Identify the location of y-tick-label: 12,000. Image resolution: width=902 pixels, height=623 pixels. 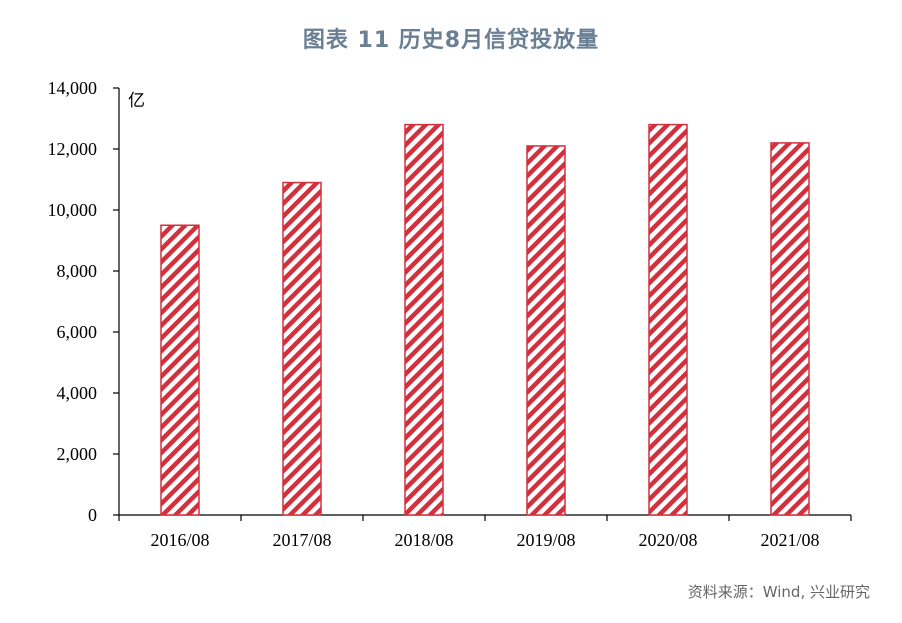
(73, 149).